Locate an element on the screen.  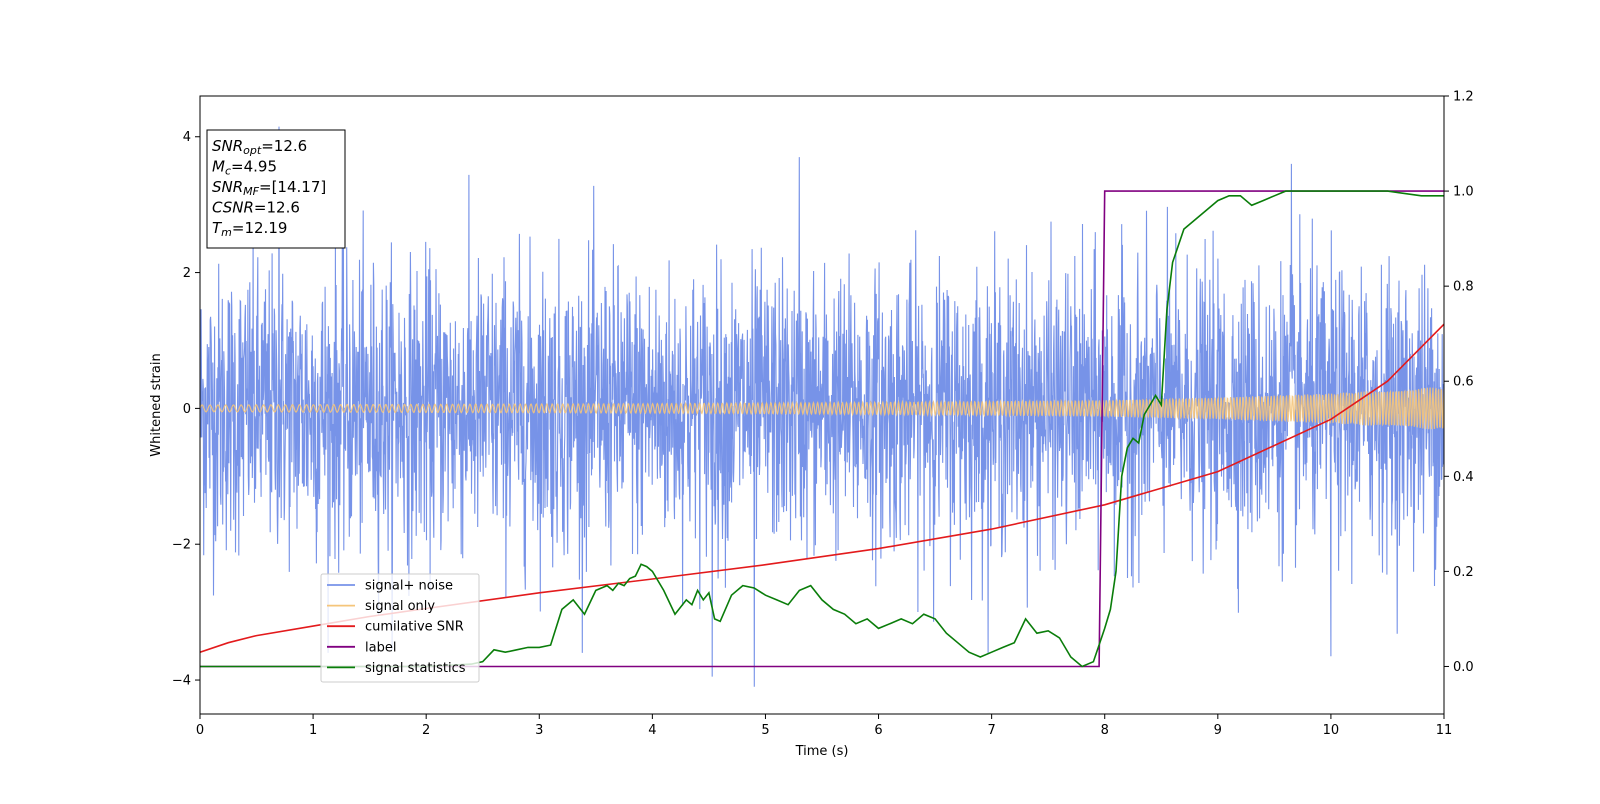
y-right-tick-label: 0.4 is located at coordinates (1463, 477).